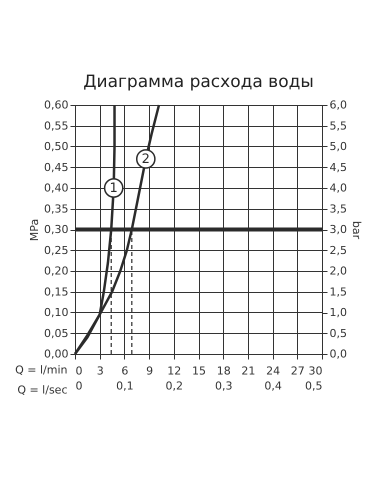 This screenshot has width=381, height=492. I want to click on x2-tick-label: 0,4, so click(273, 386).